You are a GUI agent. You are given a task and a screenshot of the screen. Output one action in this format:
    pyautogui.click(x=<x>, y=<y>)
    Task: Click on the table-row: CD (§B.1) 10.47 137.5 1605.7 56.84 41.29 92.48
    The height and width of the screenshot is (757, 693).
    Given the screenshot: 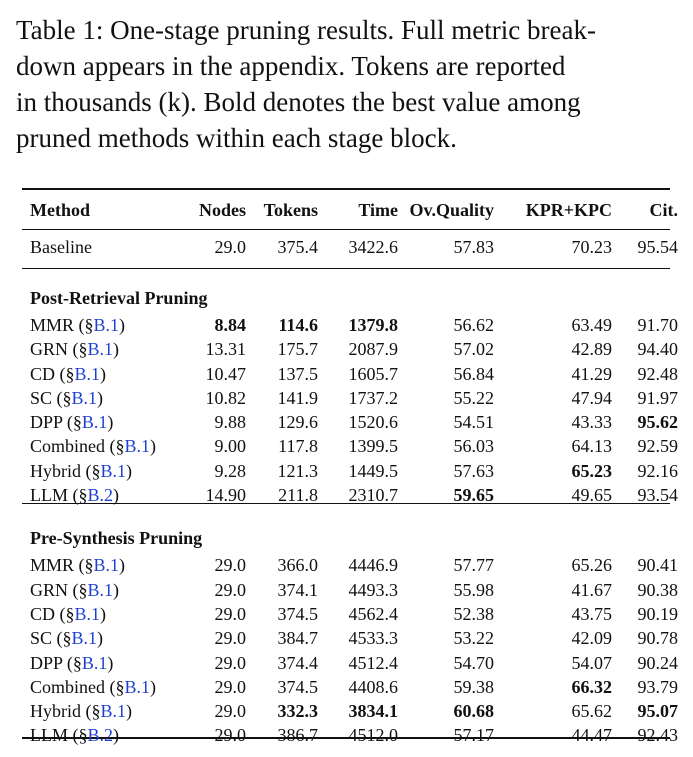 What is the action you would take?
    pyautogui.click(x=350, y=374)
    